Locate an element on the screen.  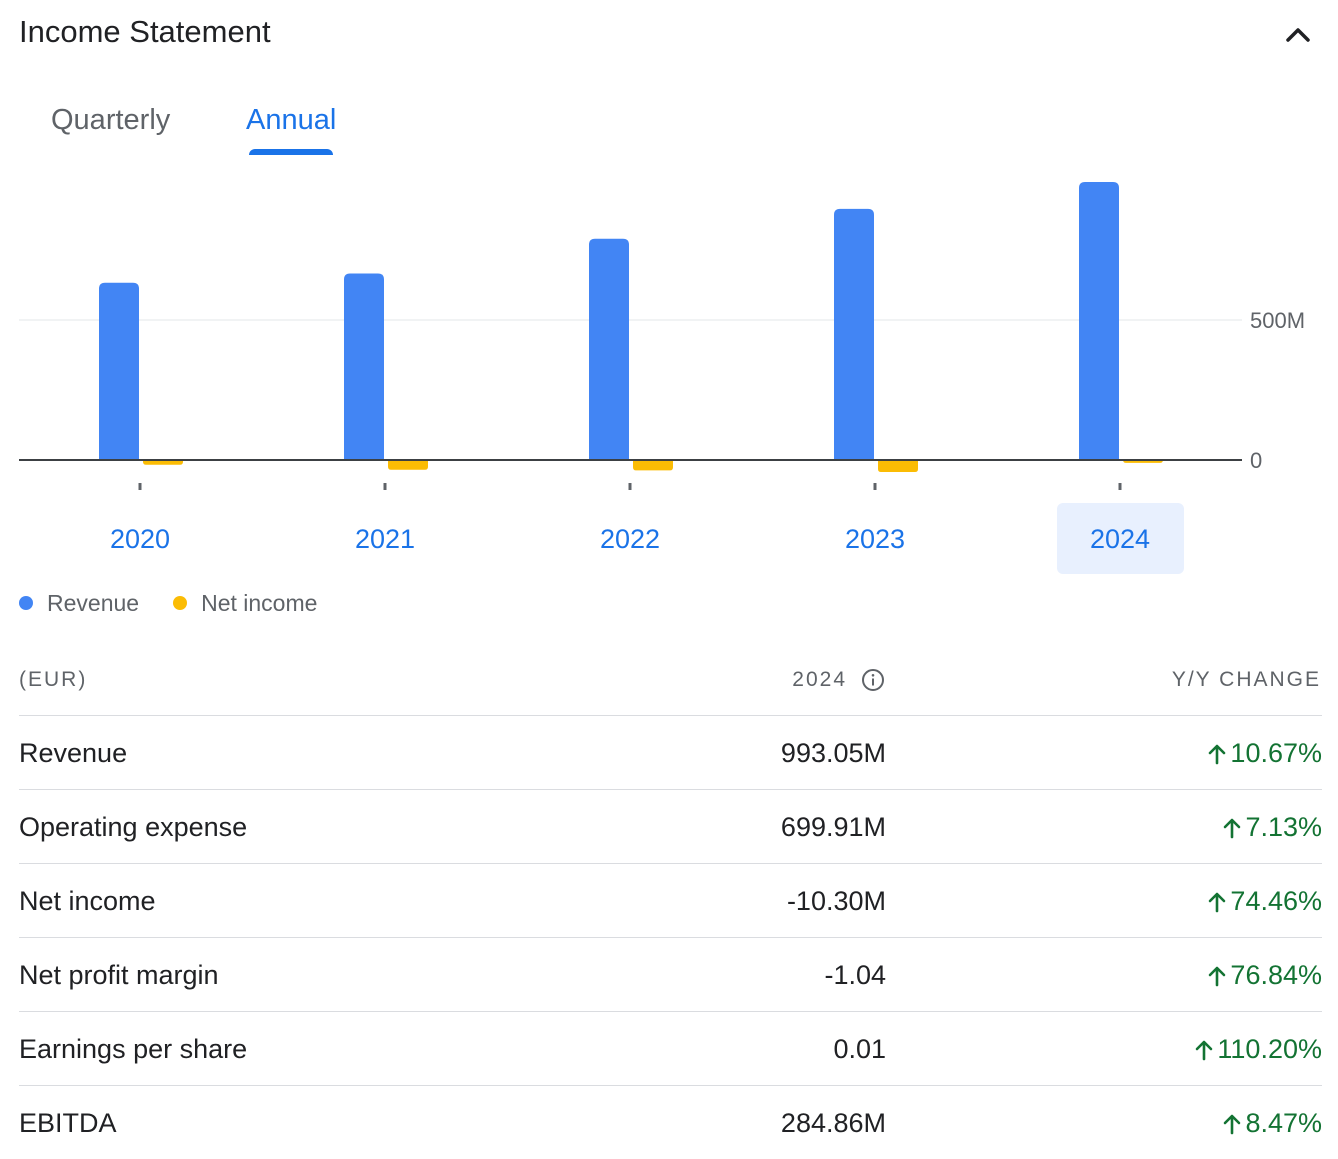
row-change-value: 110.20% is located at coordinates (1269, 1049).